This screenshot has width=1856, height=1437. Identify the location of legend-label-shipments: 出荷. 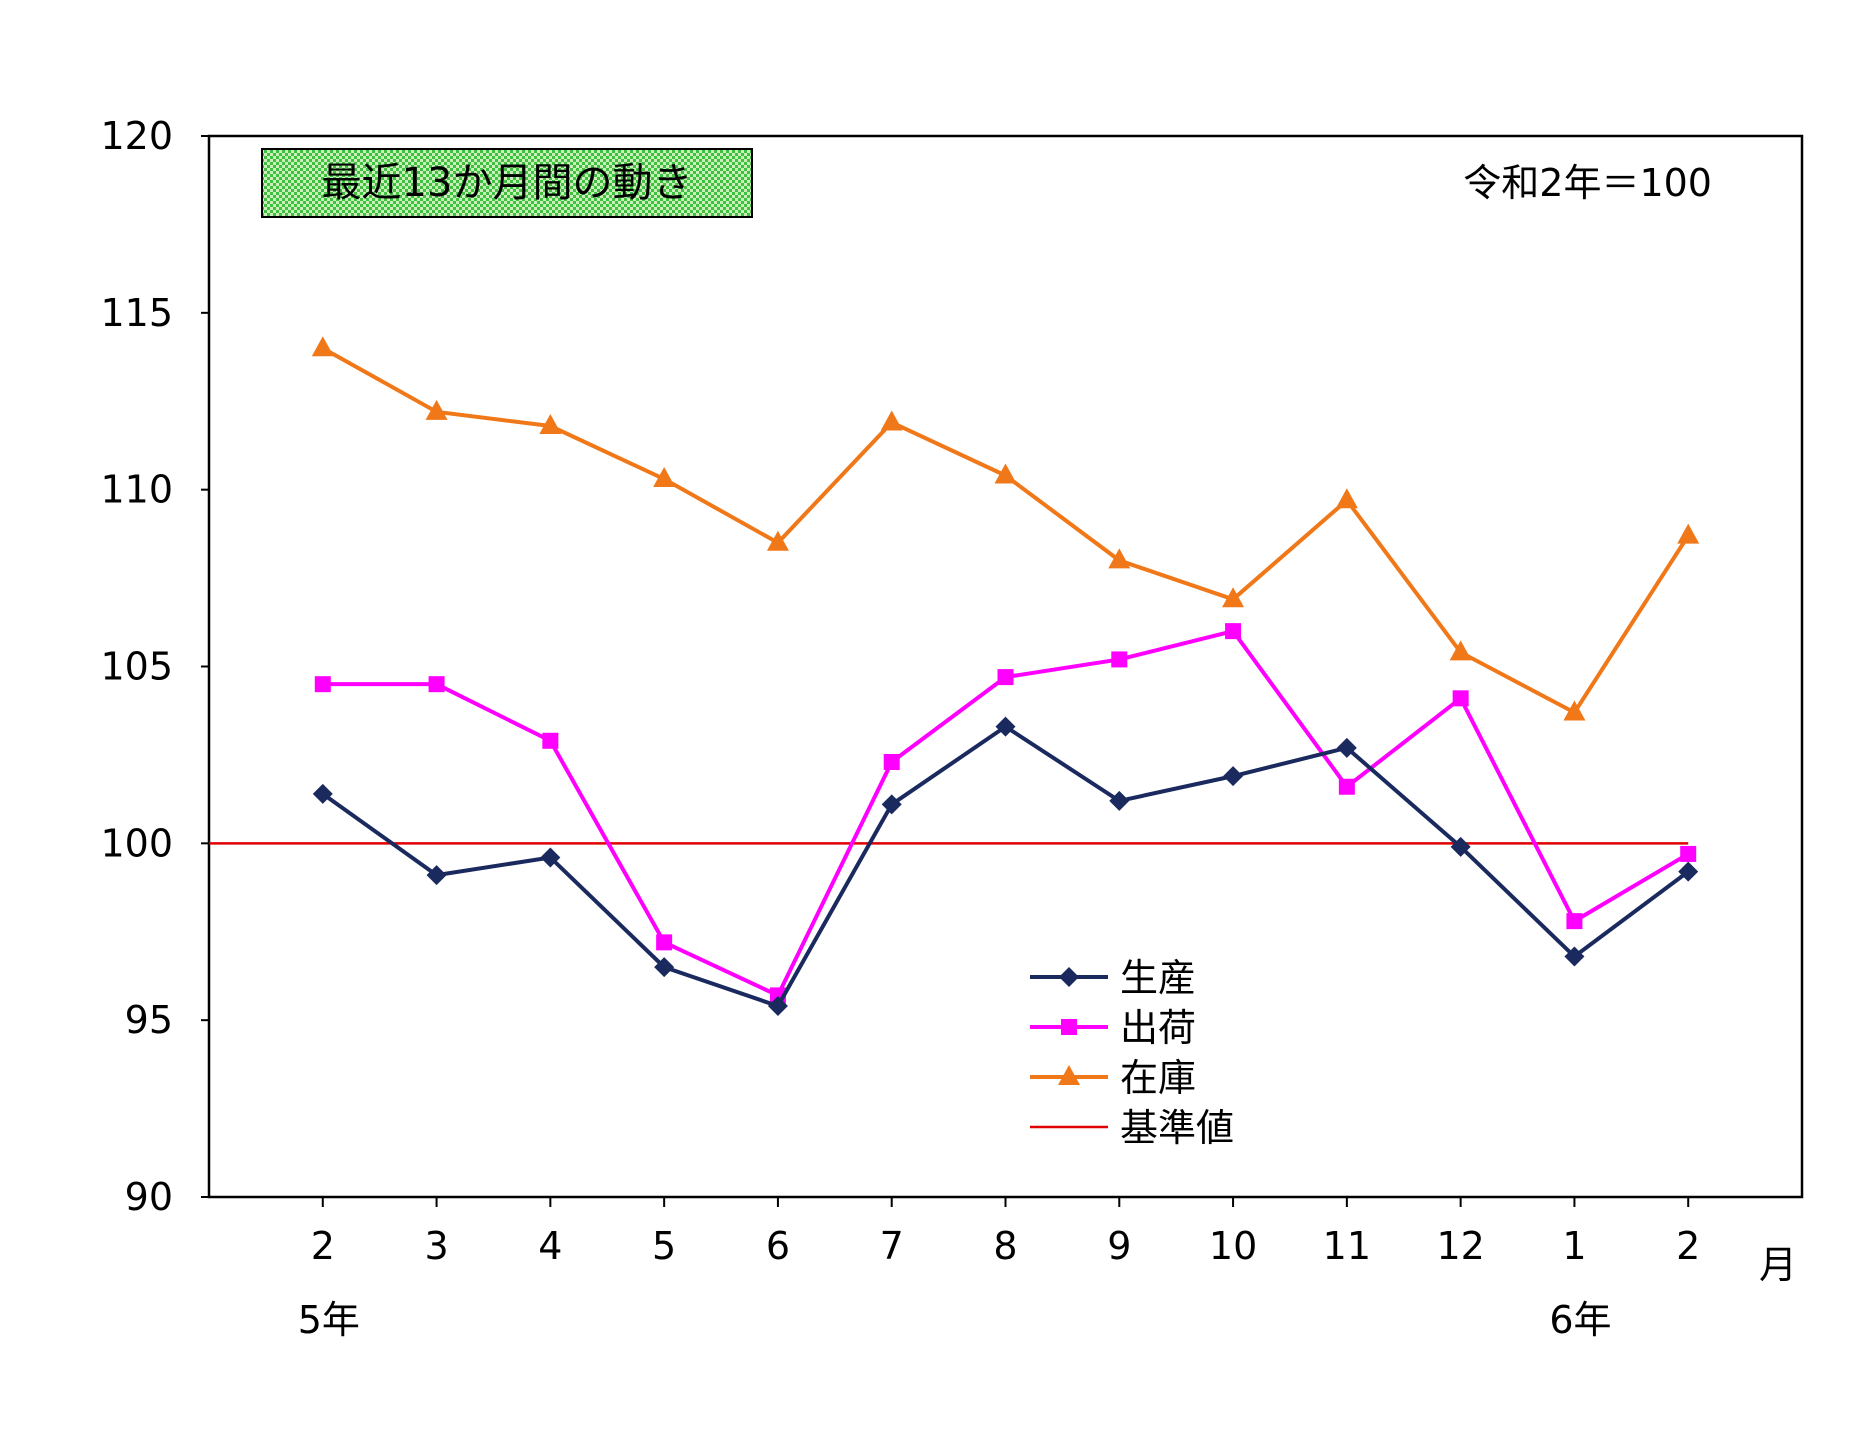
(1158, 1028).